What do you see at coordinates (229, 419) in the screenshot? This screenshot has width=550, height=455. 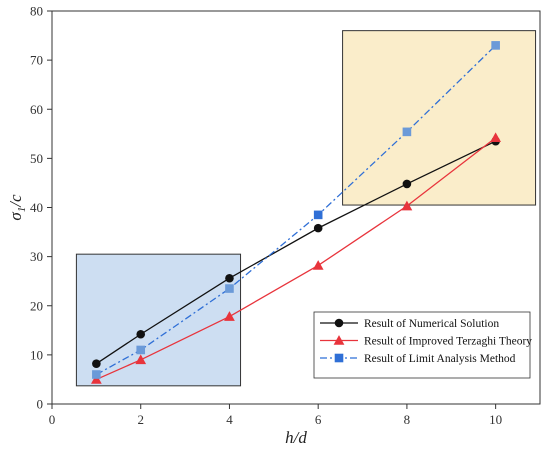 I see `x-tick-label: 4` at bounding box center [229, 419].